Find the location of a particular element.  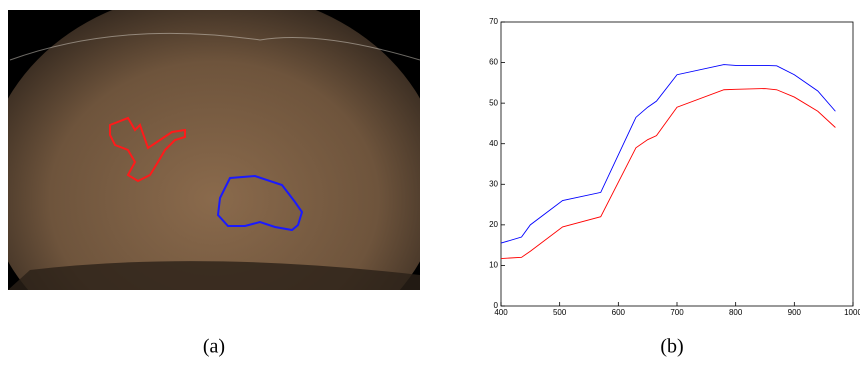

y-tick-label: 30 is located at coordinates (493, 183).